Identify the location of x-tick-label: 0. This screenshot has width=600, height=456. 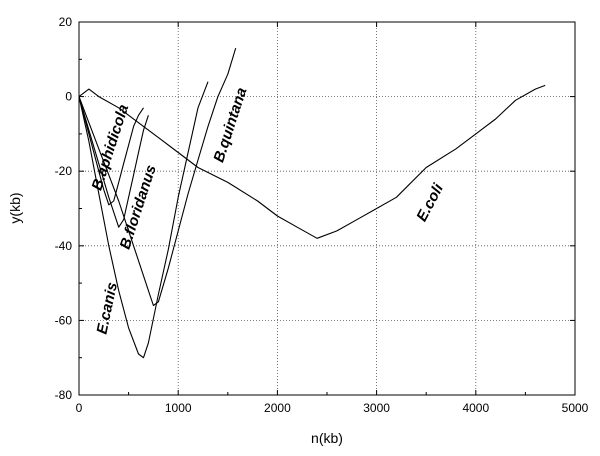
(79, 408).